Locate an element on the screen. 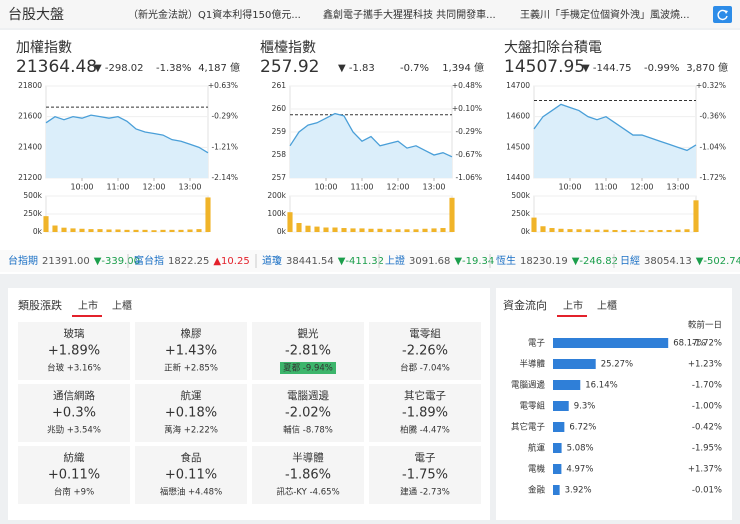  volume-tick-label: 250k is located at coordinates (32, 213).